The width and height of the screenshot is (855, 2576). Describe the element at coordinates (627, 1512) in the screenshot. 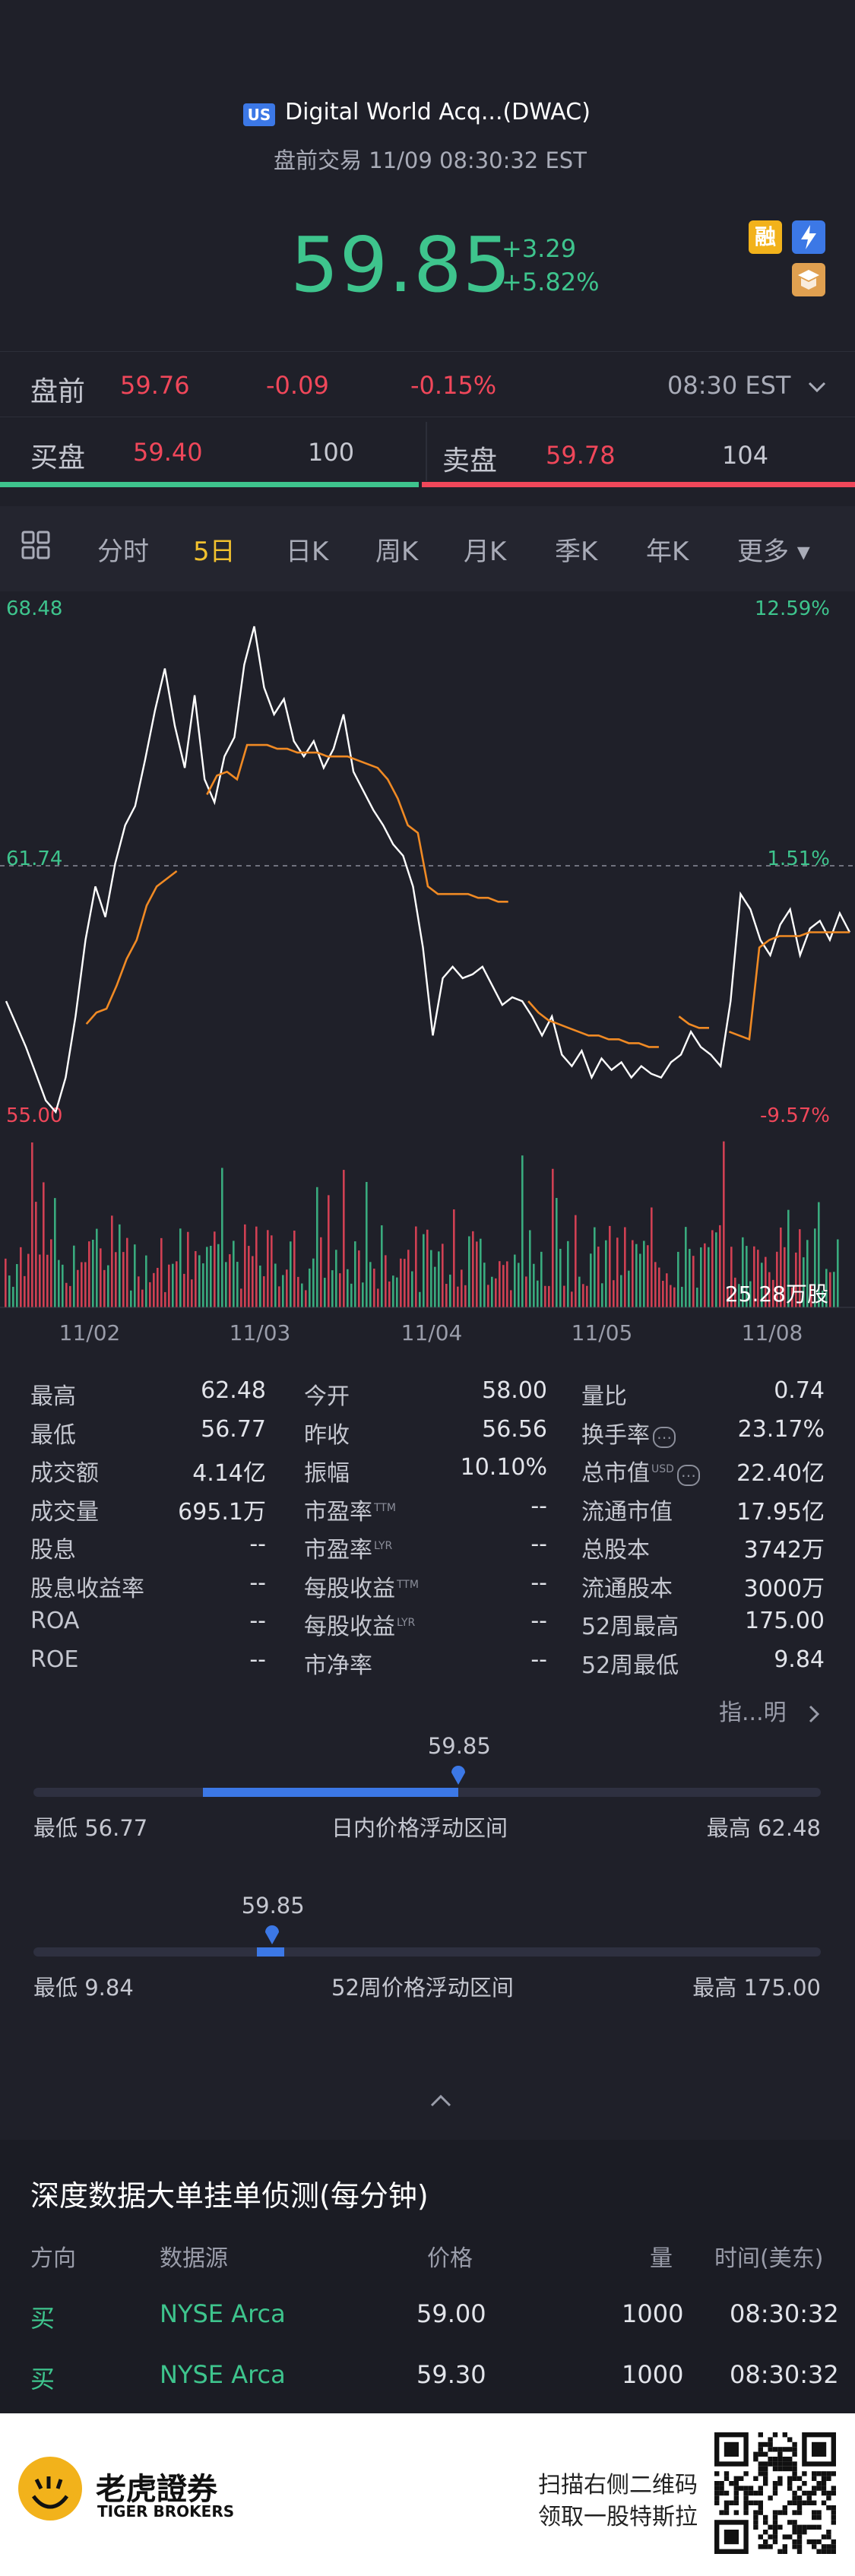

I see `stat-label: 流通市值` at that location.